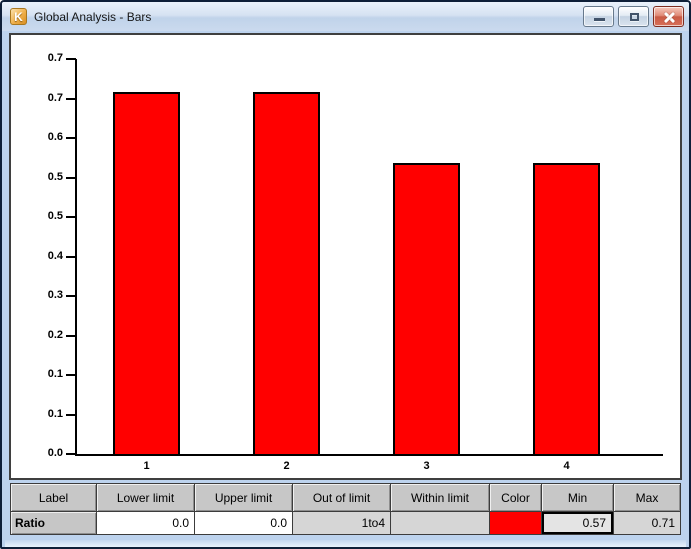 The width and height of the screenshot is (691, 549). What do you see at coordinates (426, 466) in the screenshot?
I see `x-tick-label: 3` at bounding box center [426, 466].